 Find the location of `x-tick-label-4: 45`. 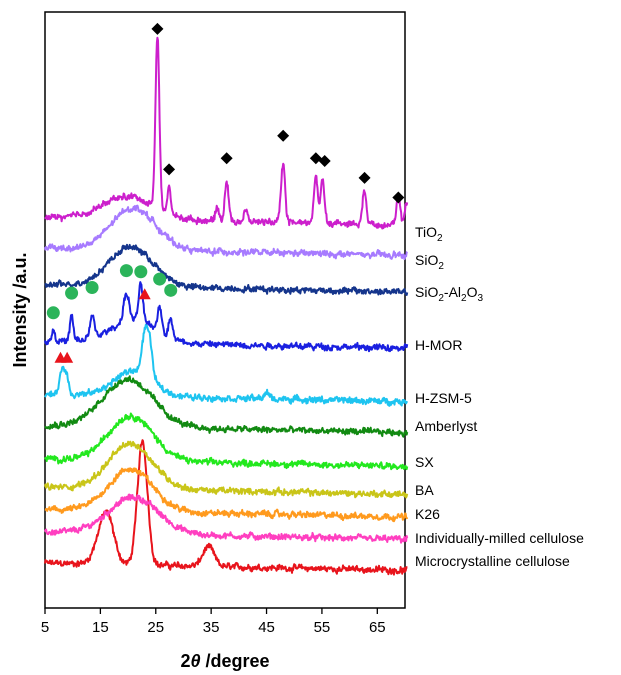

x-tick-label-4: 45 is located at coordinates (266, 627).